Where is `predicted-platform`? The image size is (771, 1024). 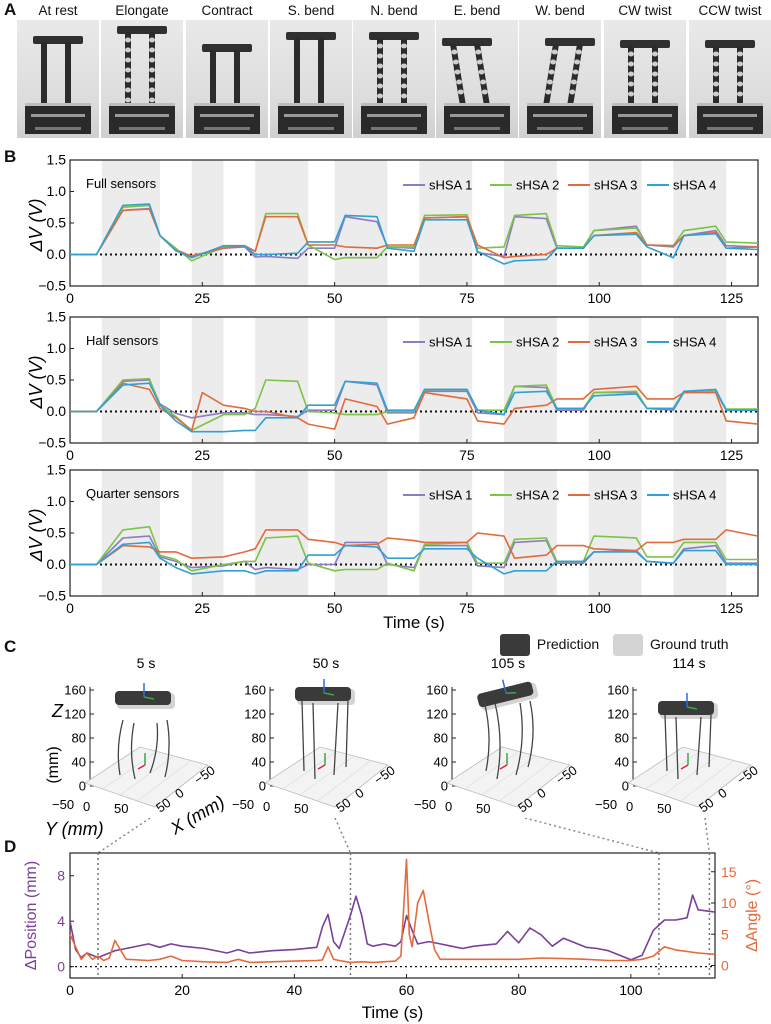 predicted-platform is located at coordinates (505, 694).